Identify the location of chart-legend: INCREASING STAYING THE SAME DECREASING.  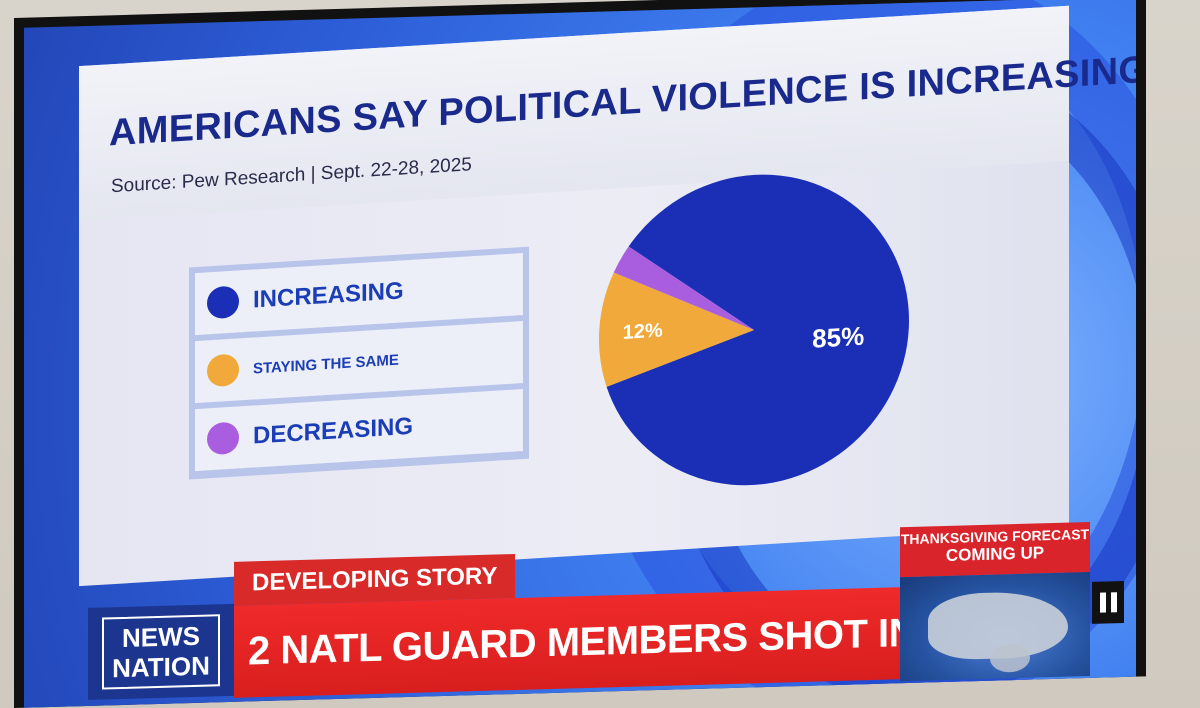
(359, 363).